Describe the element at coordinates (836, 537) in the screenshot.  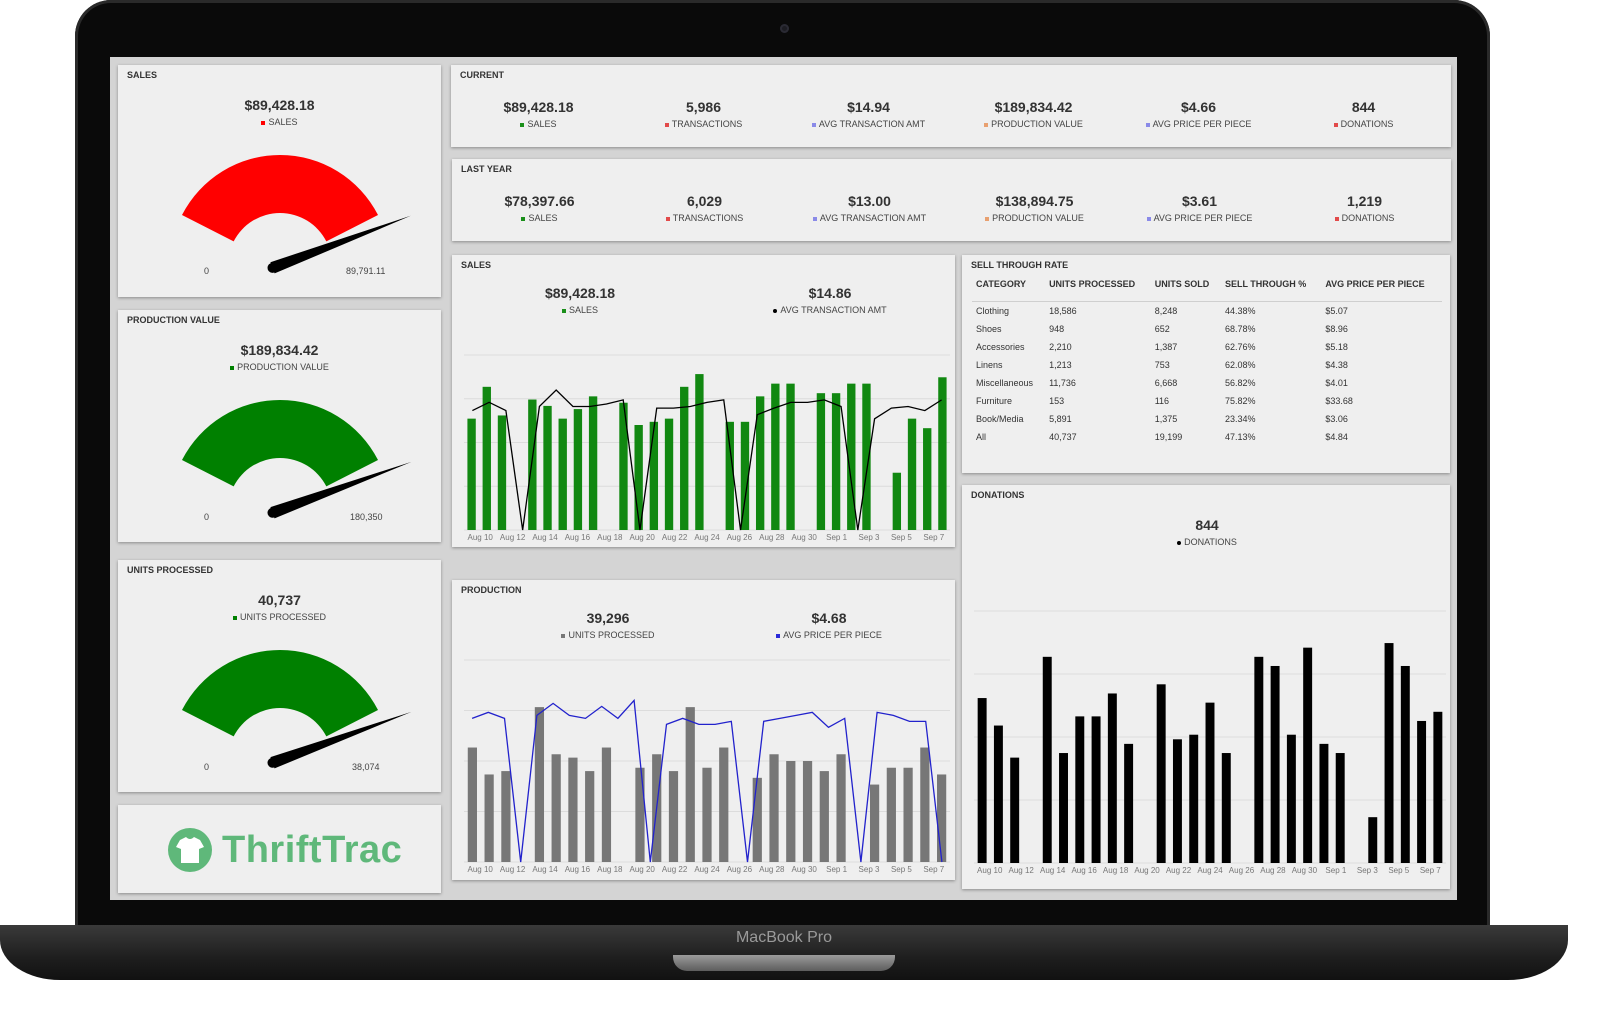
I see `x-tick-label: Sep 1` at that location.